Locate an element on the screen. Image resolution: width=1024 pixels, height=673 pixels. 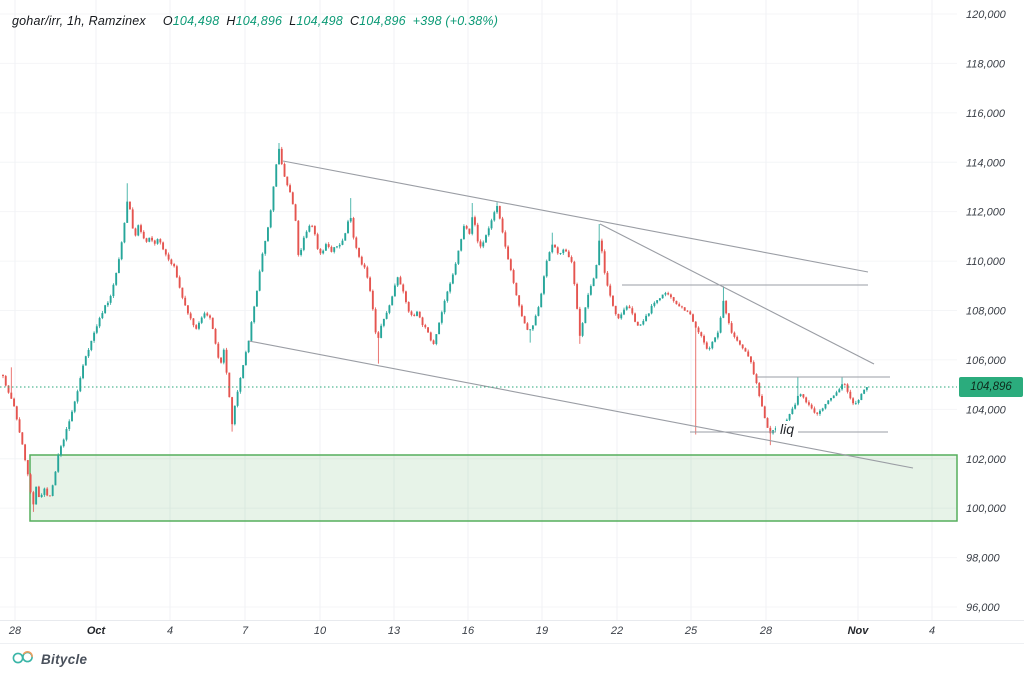
x-axis-label: 13 is located at coordinates (394, 631).